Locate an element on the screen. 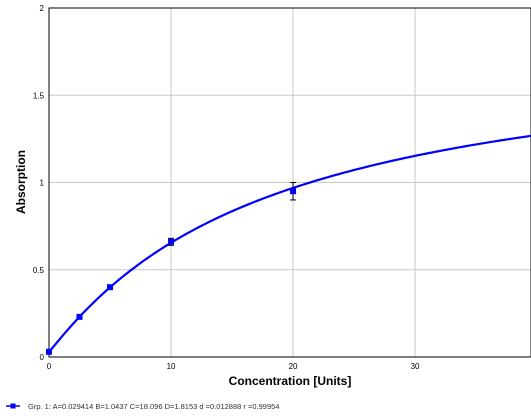  x-axis-title: Concentration [Units] is located at coordinates (290, 381).